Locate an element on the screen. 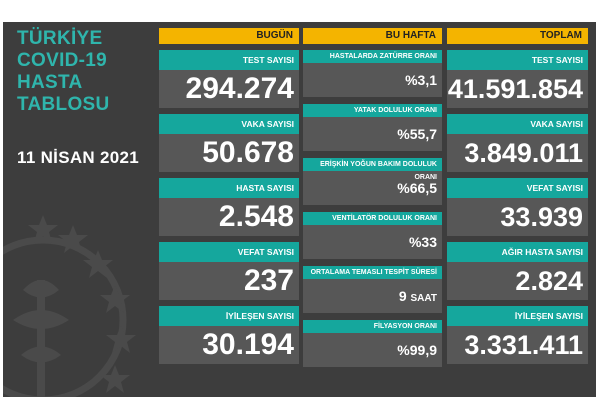 The width and height of the screenshot is (600, 400). week-filiation-card: FİLYASYON ORANI %99,9 is located at coordinates (372, 343).